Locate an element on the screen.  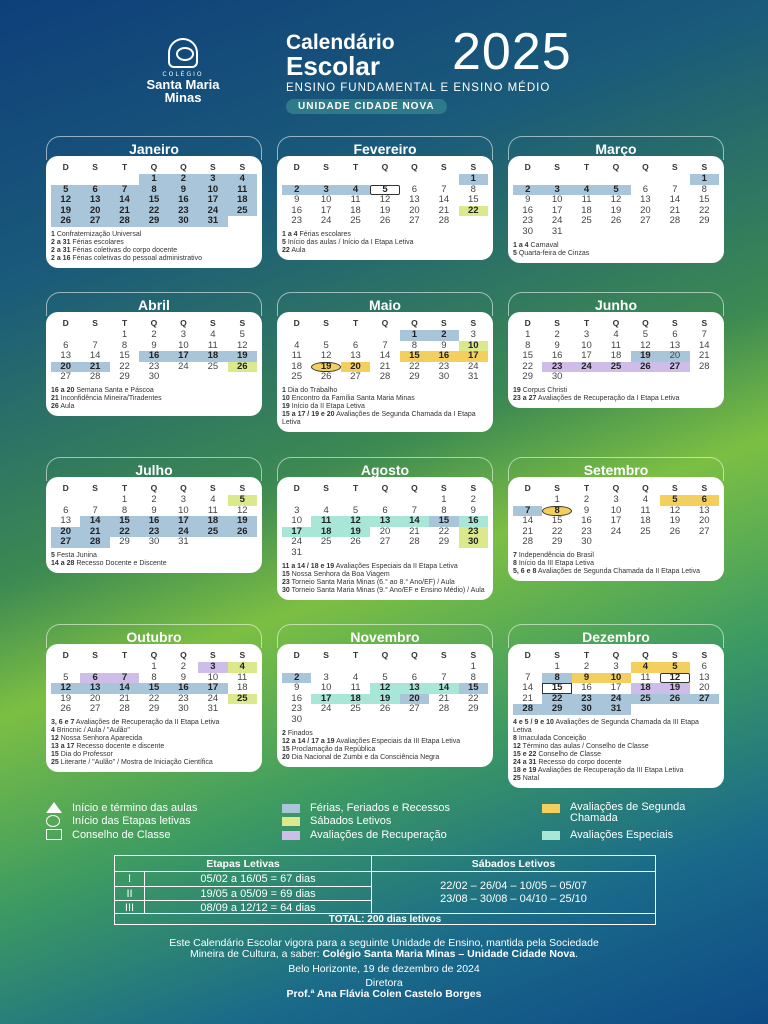
legend-class-council: Conselho de Classe is located at coordinates (108, 835).